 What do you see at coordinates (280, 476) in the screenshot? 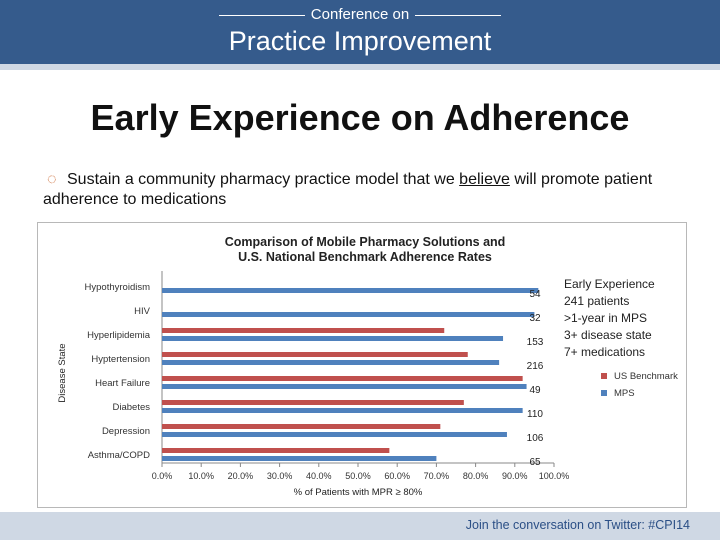
I see `x-tick-label: 30.0%` at bounding box center [280, 476].